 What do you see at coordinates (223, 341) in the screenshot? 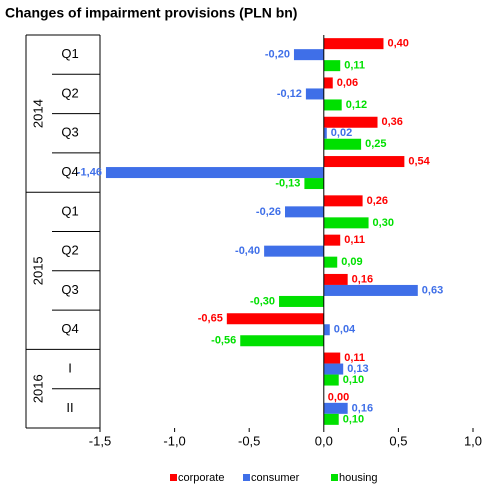
I see `value-label: -0,56` at bounding box center [223, 341].